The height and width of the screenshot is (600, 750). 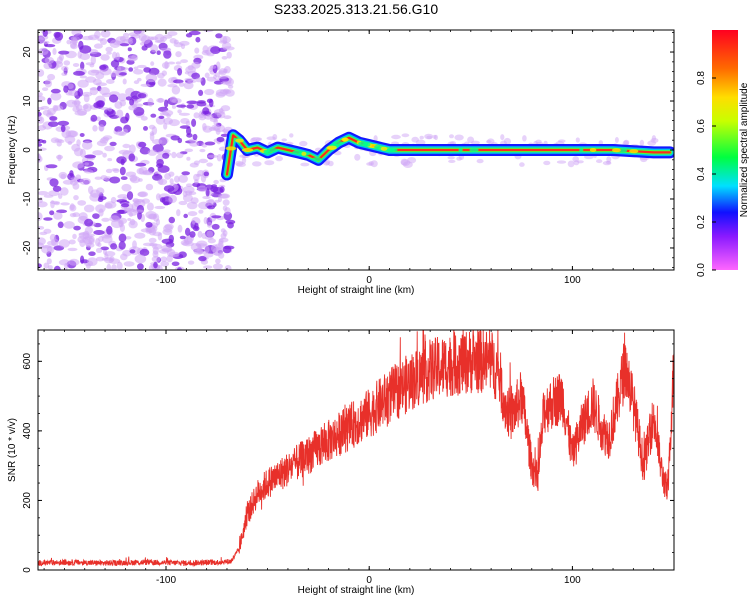 I want to click on y-tick-label: 0, so click(x=27, y=150).